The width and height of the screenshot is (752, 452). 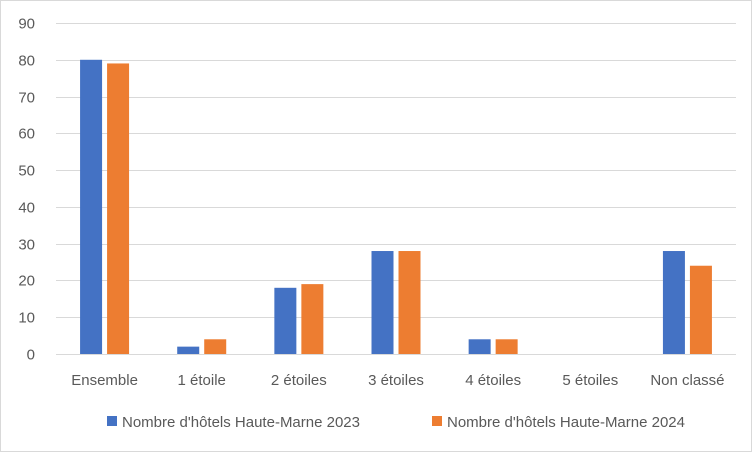 I want to click on y-tick-label: 30, so click(x=26, y=245).